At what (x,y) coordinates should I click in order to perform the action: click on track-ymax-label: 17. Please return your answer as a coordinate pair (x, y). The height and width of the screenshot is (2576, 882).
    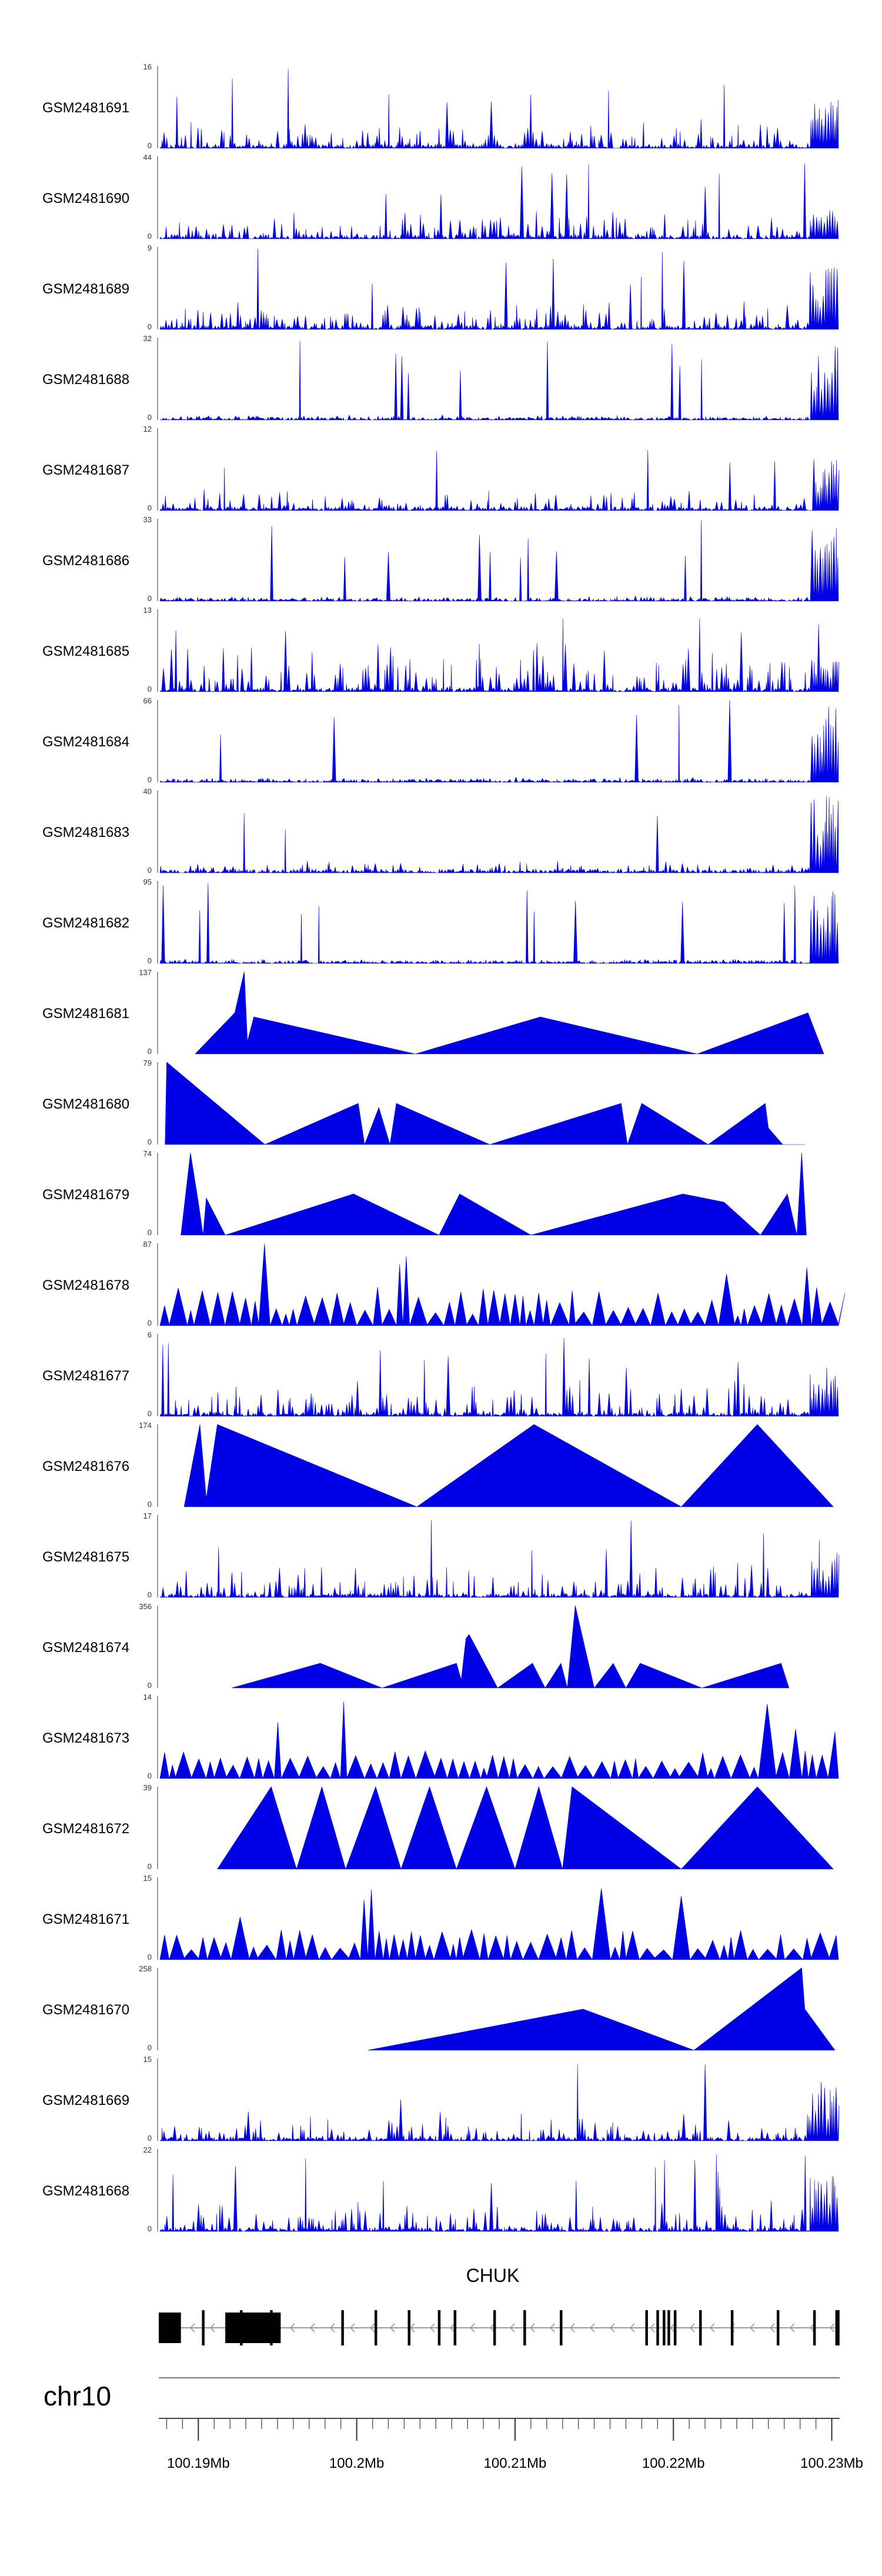
    Looking at the image, I should click on (147, 1515).